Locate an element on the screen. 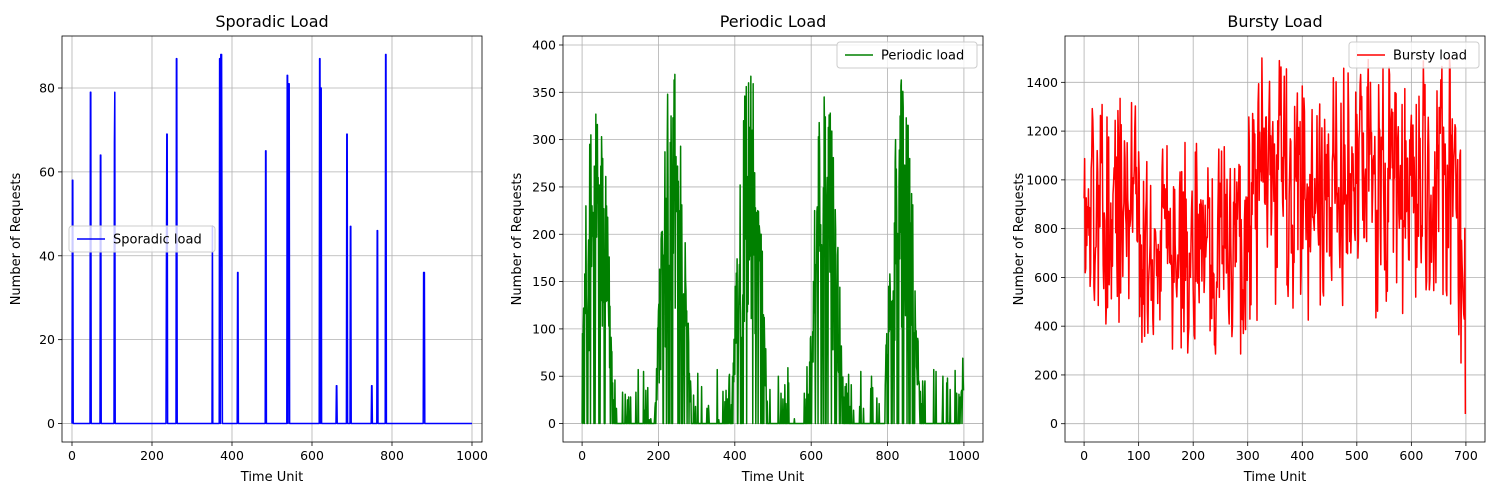 The width and height of the screenshot is (1500, 500). y-tick-label: 350 is located at coordinates (544, 92).